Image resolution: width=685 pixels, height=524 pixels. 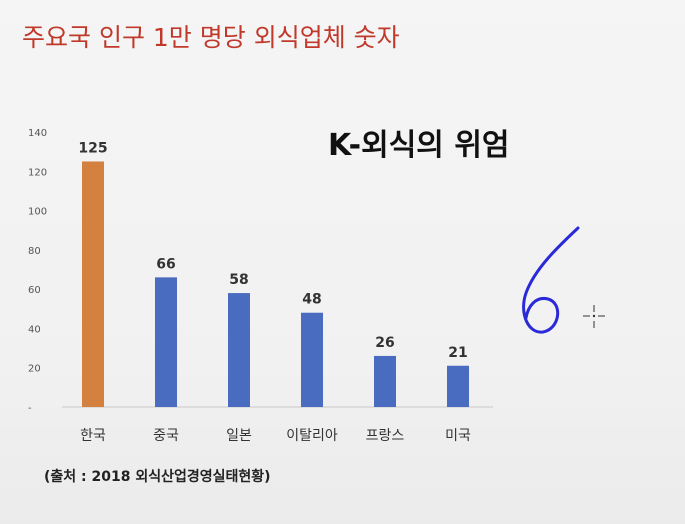 What do you see at coordinates (34, 369) in the screenshot?
I see `y-tick-label: 20` at bounding box center [34, 369].